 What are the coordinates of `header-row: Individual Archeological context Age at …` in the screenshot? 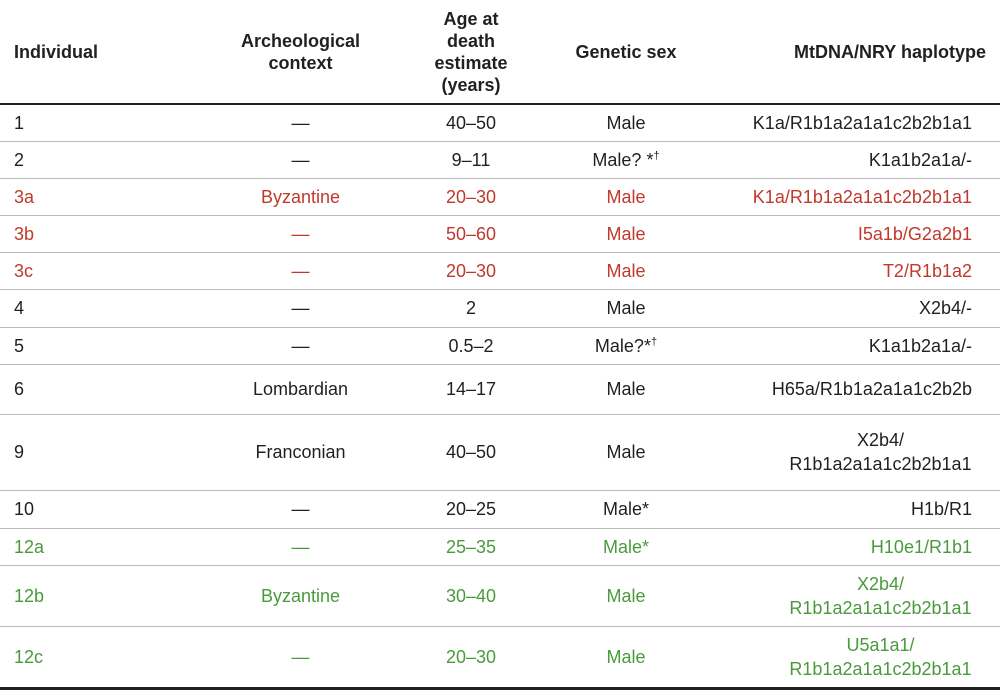 It's located at (500, 52).